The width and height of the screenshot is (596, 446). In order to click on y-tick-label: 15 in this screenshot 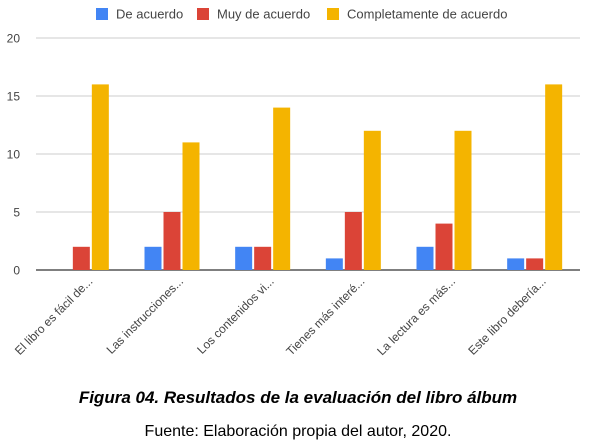, I will do `click(14, 97)`.